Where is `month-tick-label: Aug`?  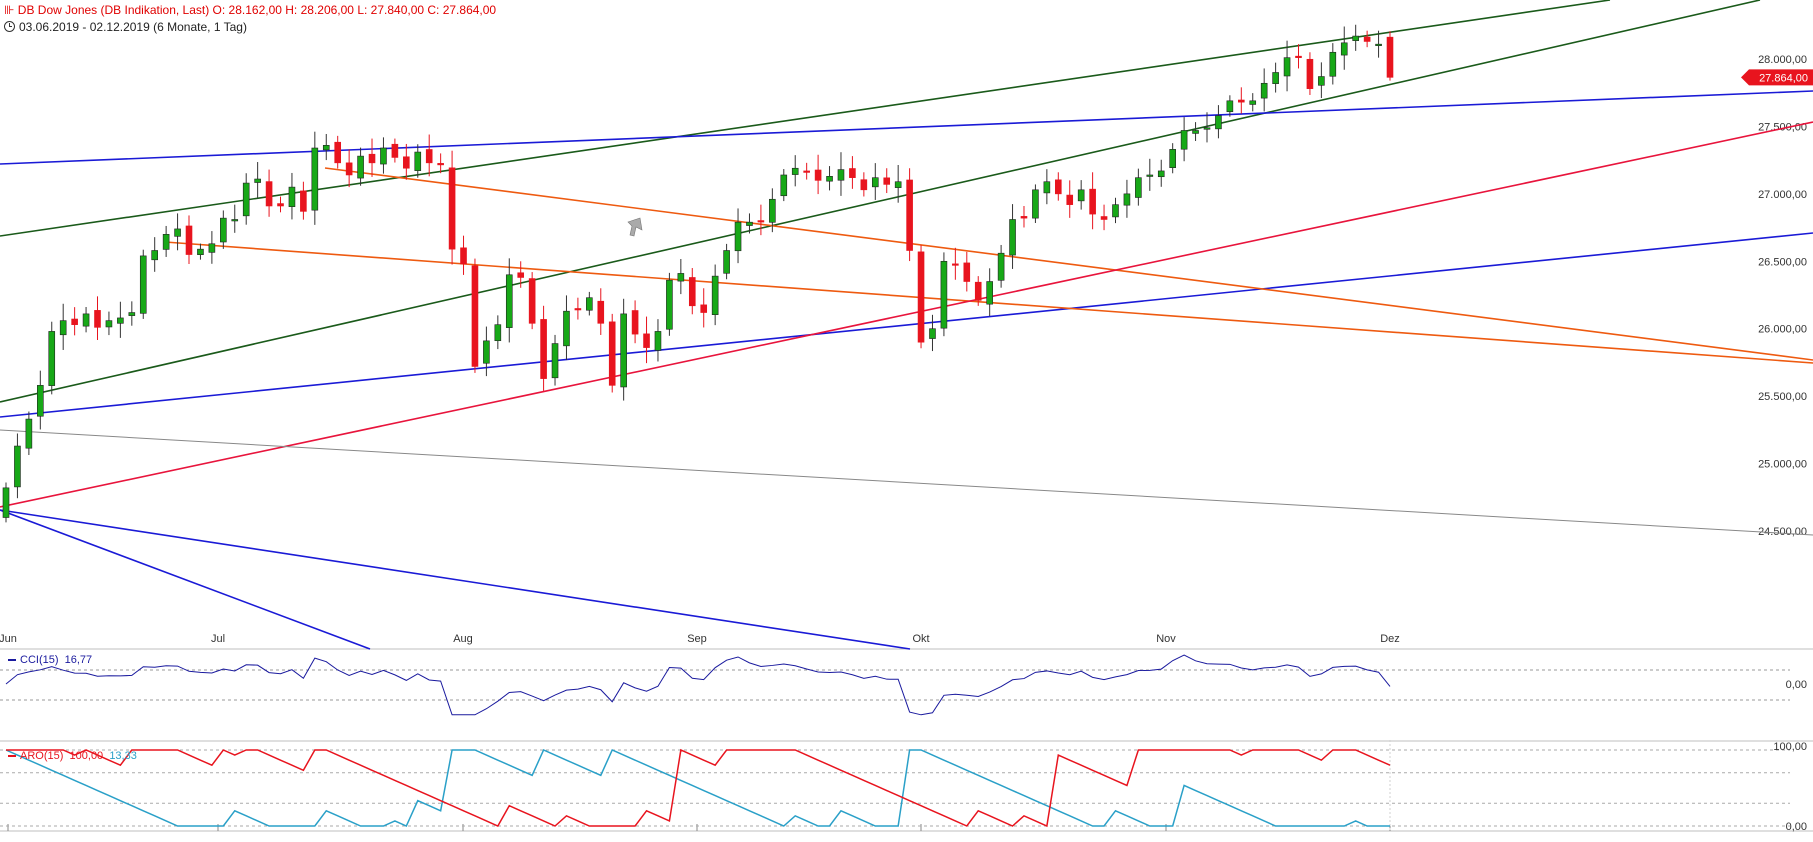 month-tick-label: Aug is located at coordinates (463, 639).